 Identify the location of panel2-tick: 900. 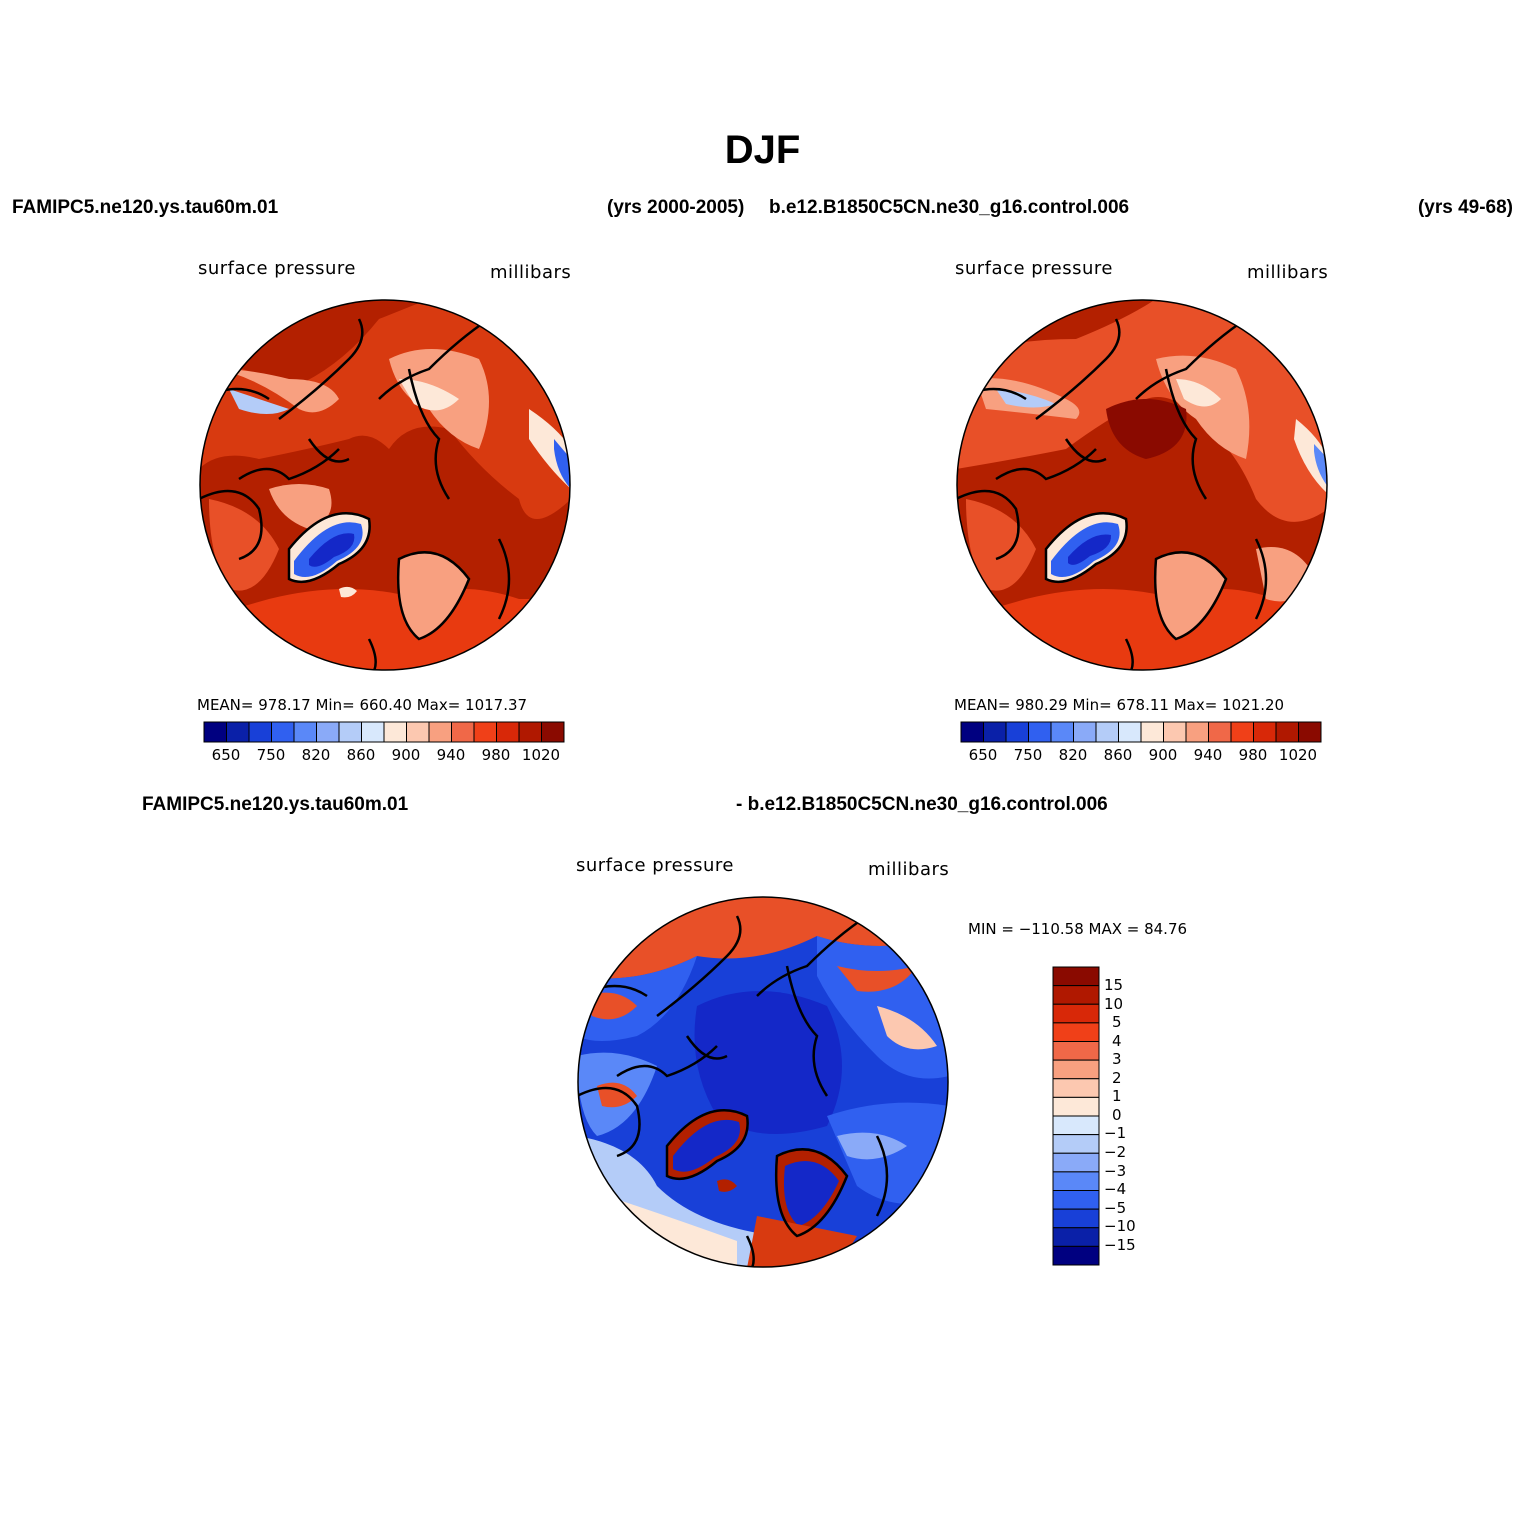
(1163, 755).